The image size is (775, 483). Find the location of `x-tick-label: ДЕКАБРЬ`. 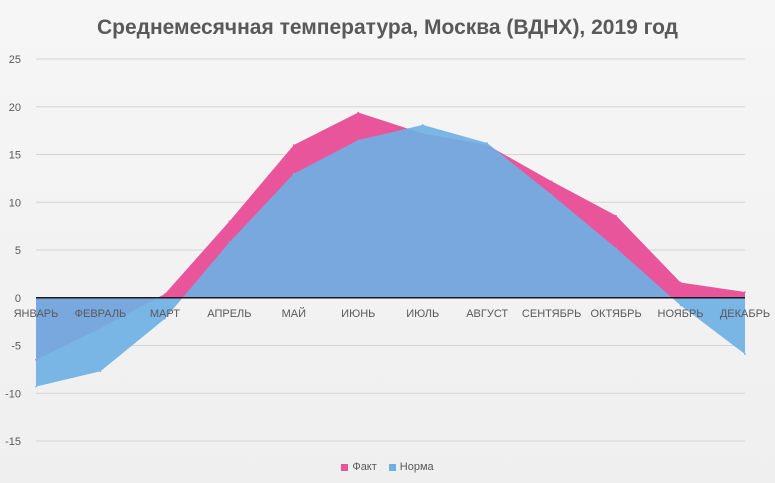

x-tick-label: ДЕКАБРЬ is located at coordinates (745, 314).